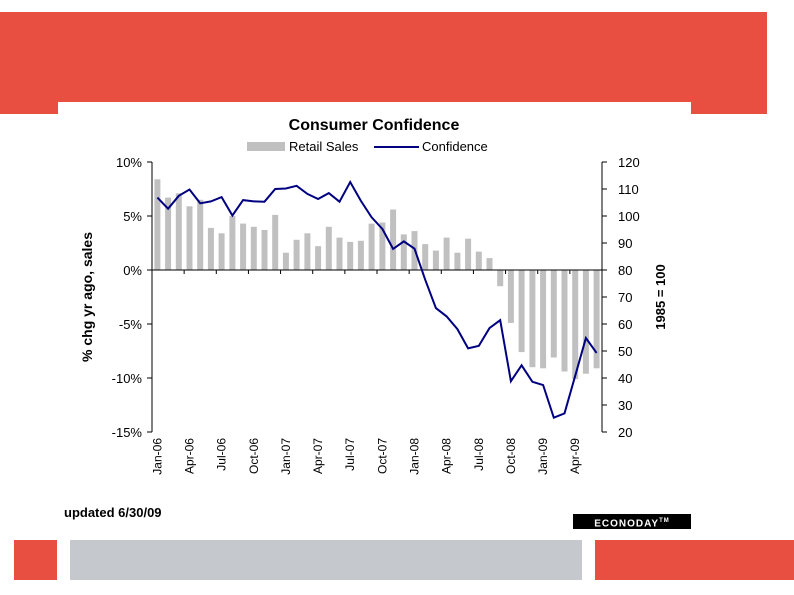  Describe the element at coordinates (132, 216) in the screenshot. I see `left-tick-label: 5%` at that location.